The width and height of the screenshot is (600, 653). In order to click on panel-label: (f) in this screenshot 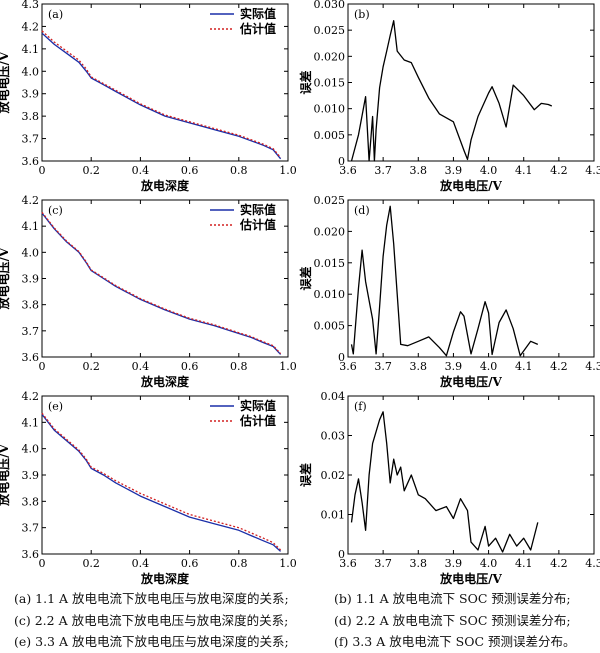, I will do `click(360, 406)`.